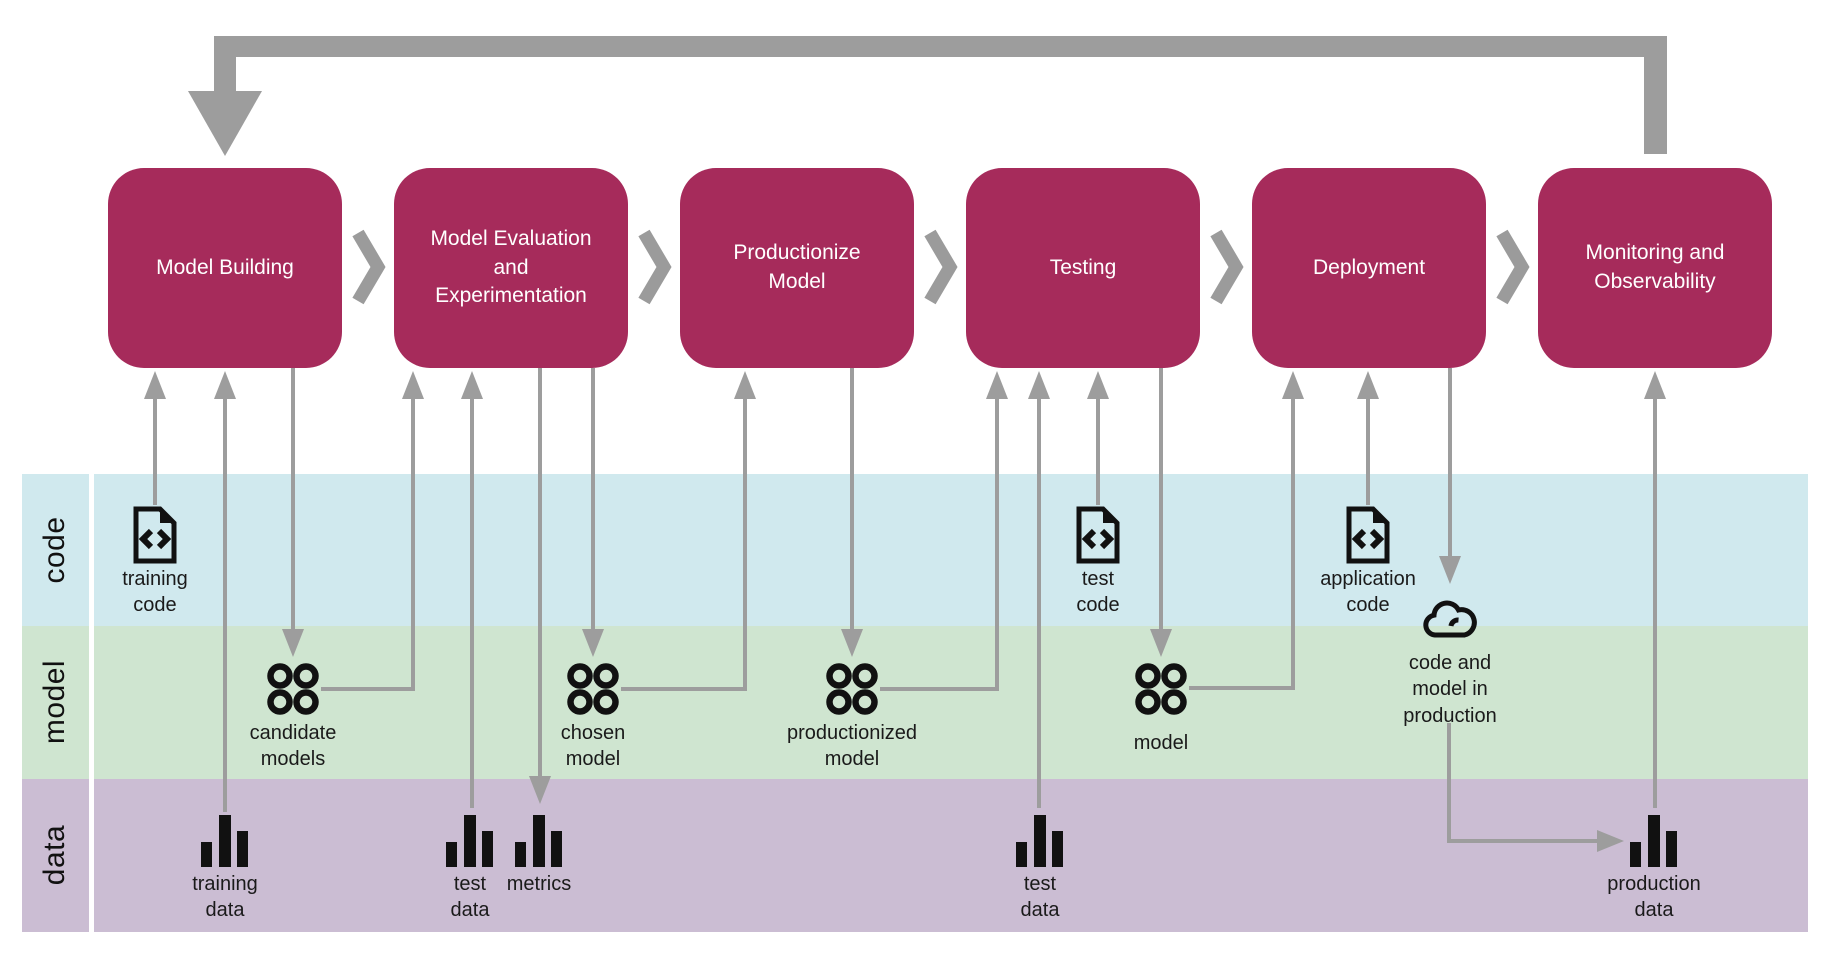 Image resolution: width=1832 pixels, height=964 pixels. Describe the element at coordinates (540, 586) in the screenshot. I see `arrow-model-evaluation-to-metrics` at that location.